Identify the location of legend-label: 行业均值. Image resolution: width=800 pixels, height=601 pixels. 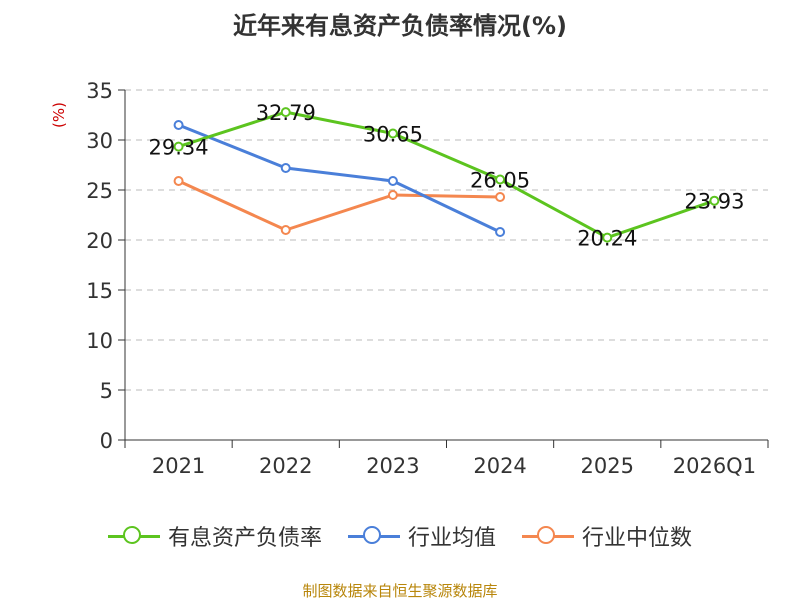
(451, 538).